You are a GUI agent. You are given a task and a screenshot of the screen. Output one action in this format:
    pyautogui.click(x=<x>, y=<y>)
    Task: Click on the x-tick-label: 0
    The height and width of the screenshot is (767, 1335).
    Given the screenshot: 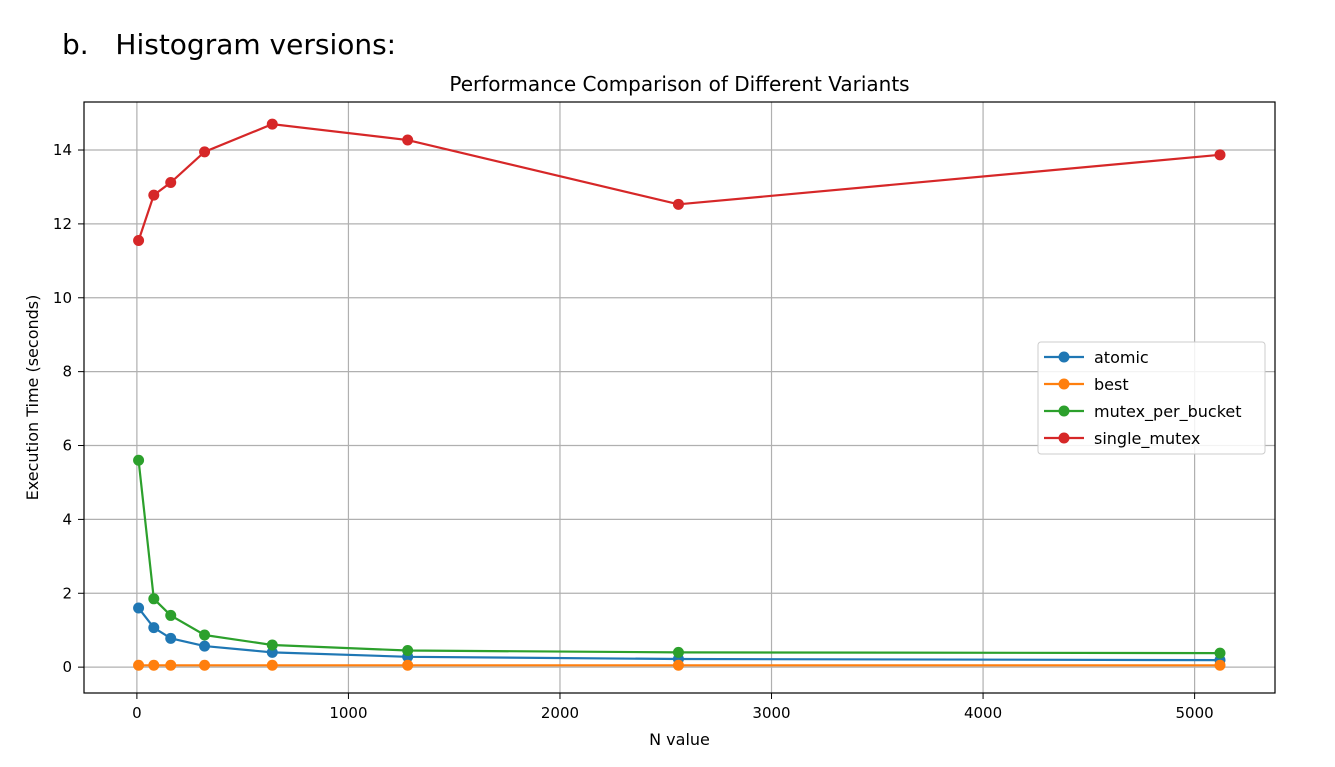 What is the action you would take?
    pyautogui.click(x=137, y=713)
    